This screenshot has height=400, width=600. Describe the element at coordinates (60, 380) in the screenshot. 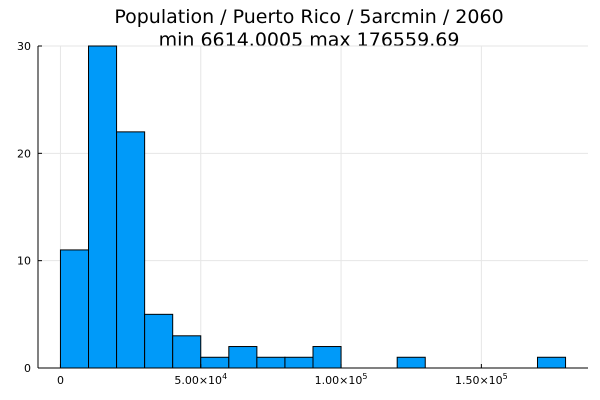

I see `x-tick-label: 0` at that location.